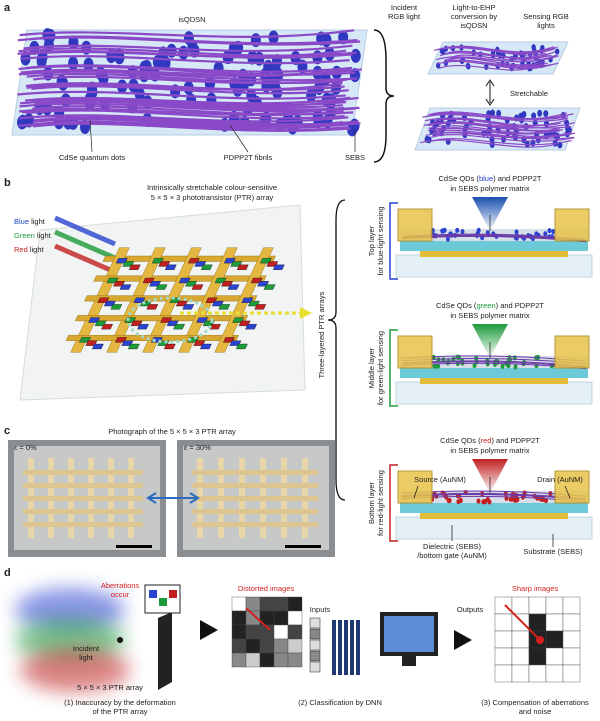 This screenshot has width=600, height=721. I want to click on side-label: Top layer, so click(371, 240).